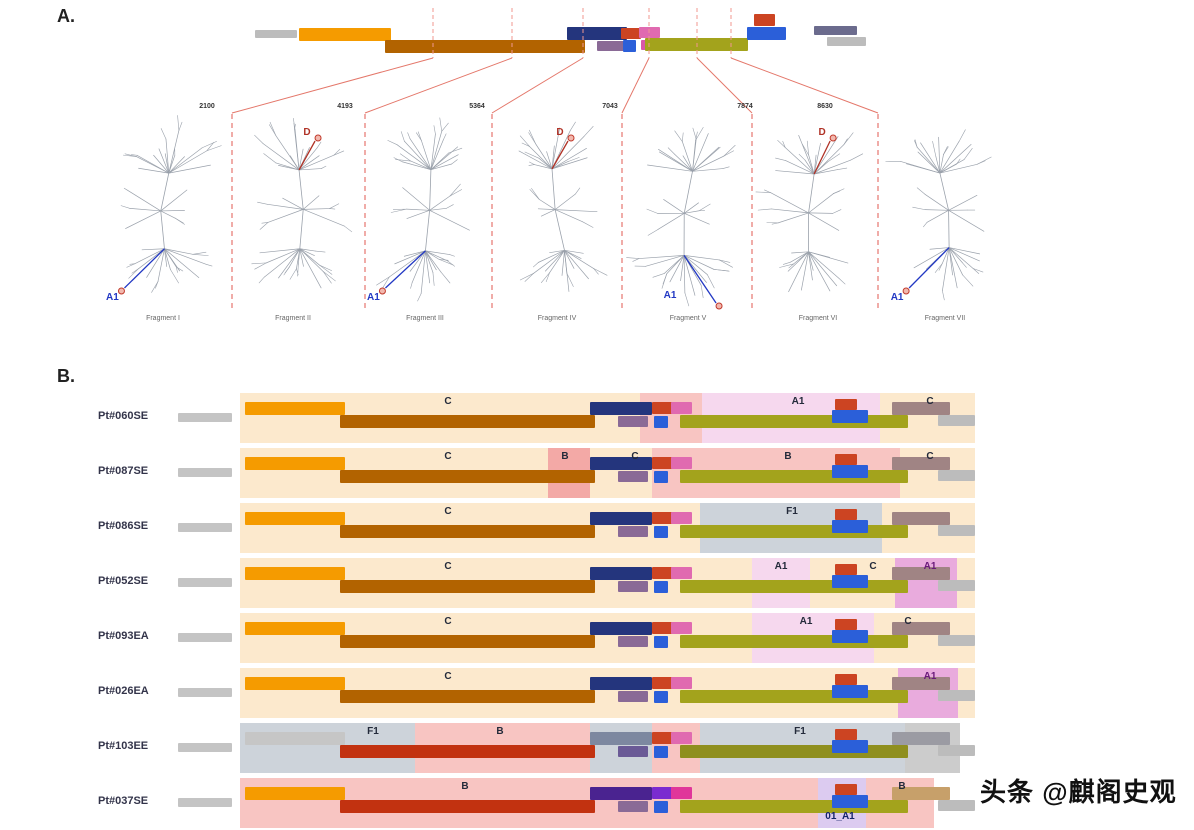 This screenshot has width=1194, height=830. What do you see at coordinates (66, 376) in the screenshot?
I see `panel-b-label: B.` at bounding box center [66, 376].